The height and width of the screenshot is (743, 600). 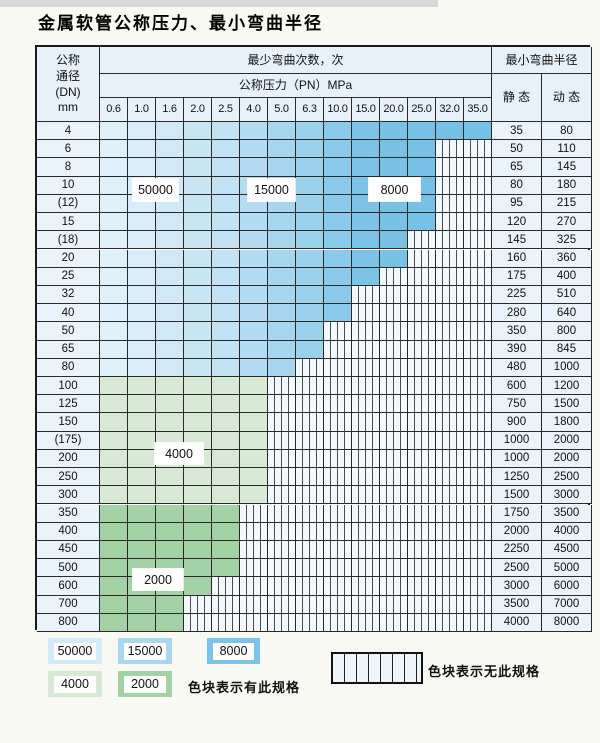 What do you see at coordinates (68, 513) in the screenshot?
I see `dn-cell: 350` at bounding box center [68, 513].